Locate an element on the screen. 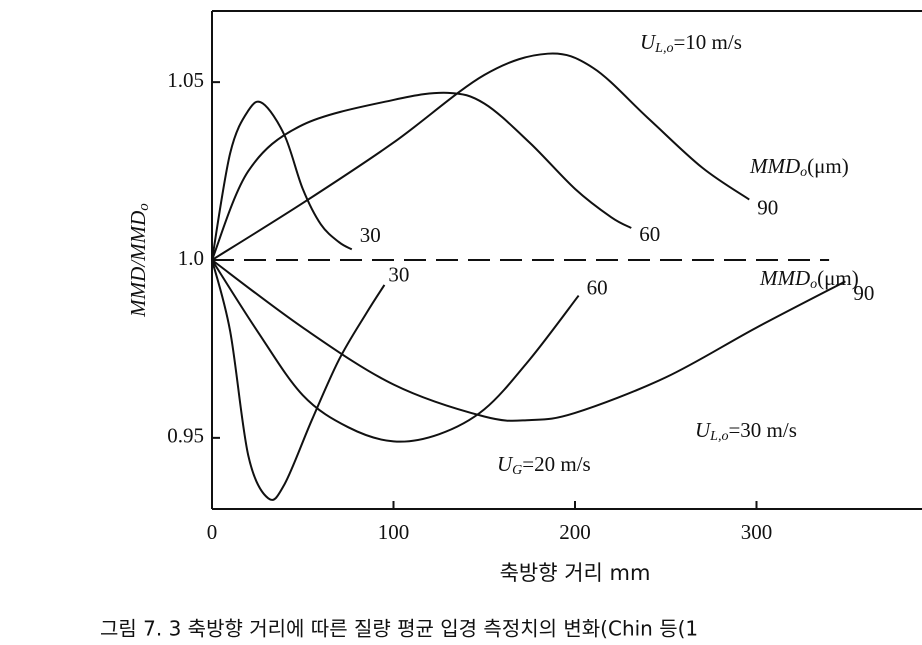 This screenshot has height=645, width=922. annotation: UL,o=30 m/s is located at coordinates (746, 431).